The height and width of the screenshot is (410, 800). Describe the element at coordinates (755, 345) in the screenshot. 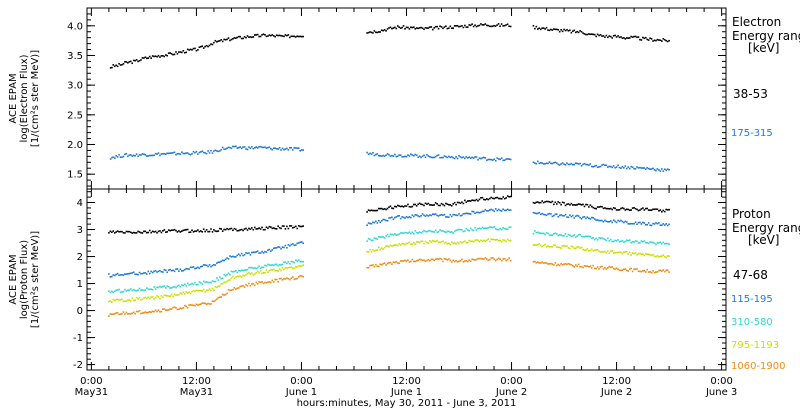

I see `legend-entry: 795-1193` at that location.